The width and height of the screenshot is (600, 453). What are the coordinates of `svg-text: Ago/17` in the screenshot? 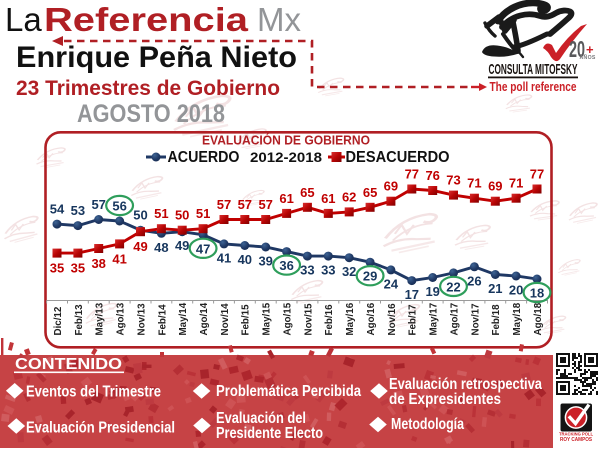 It's located at (454, 318).